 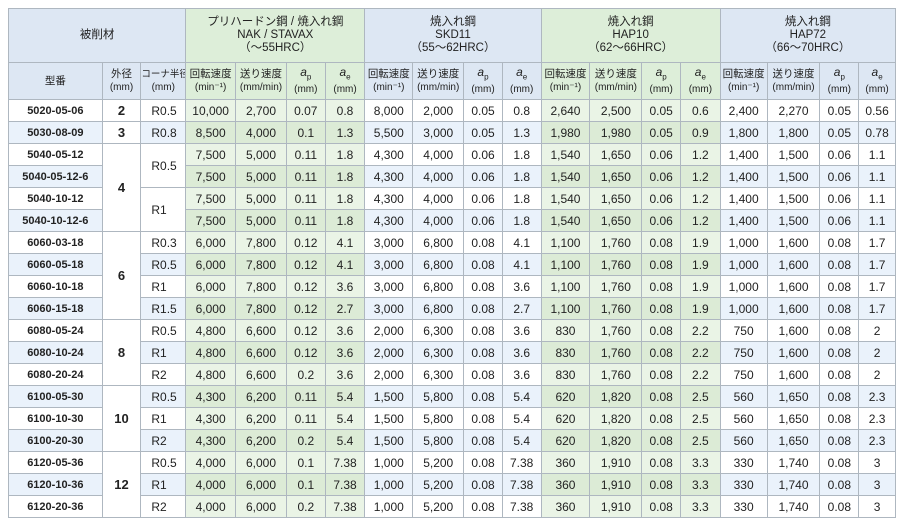 I want to click on feed-rate-value: 4,000, so click(x=438, y=176).